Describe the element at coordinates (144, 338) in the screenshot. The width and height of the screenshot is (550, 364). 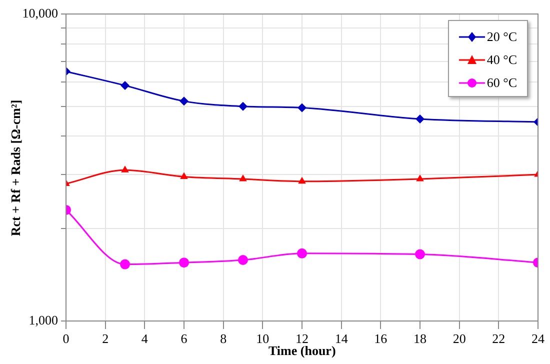
I see `x-tick-label: 4` at that location.